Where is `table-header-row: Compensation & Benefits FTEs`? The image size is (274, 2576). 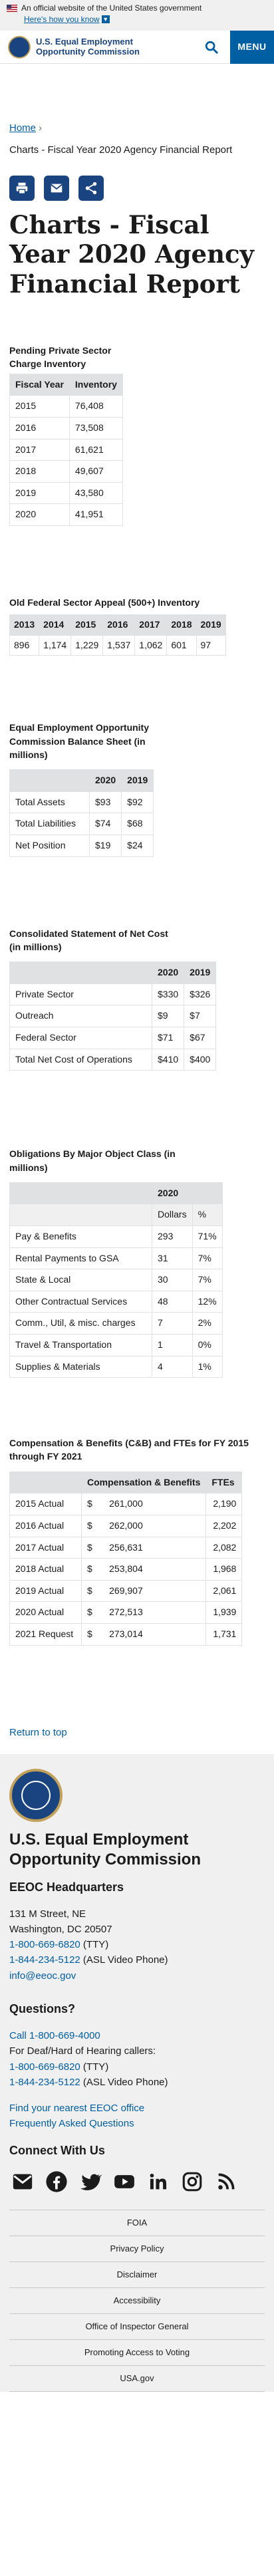 table-header-row: Compensation & Benefits FTEs is located at coordinates (126, 1482).